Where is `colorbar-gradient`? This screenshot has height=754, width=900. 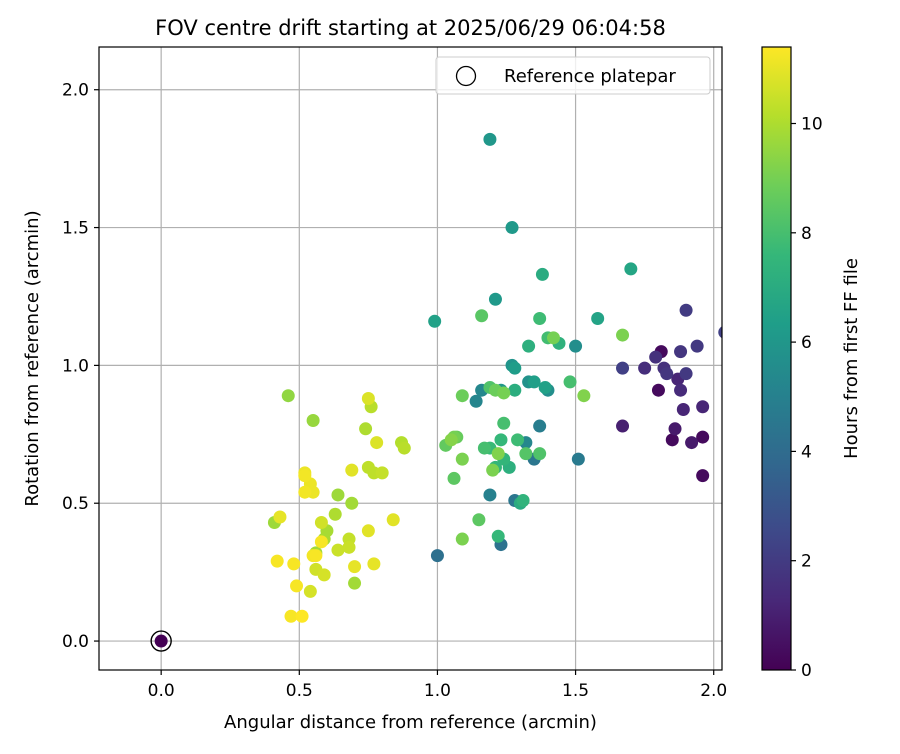
colorbar-gradient is located at coordinates (776, 358).